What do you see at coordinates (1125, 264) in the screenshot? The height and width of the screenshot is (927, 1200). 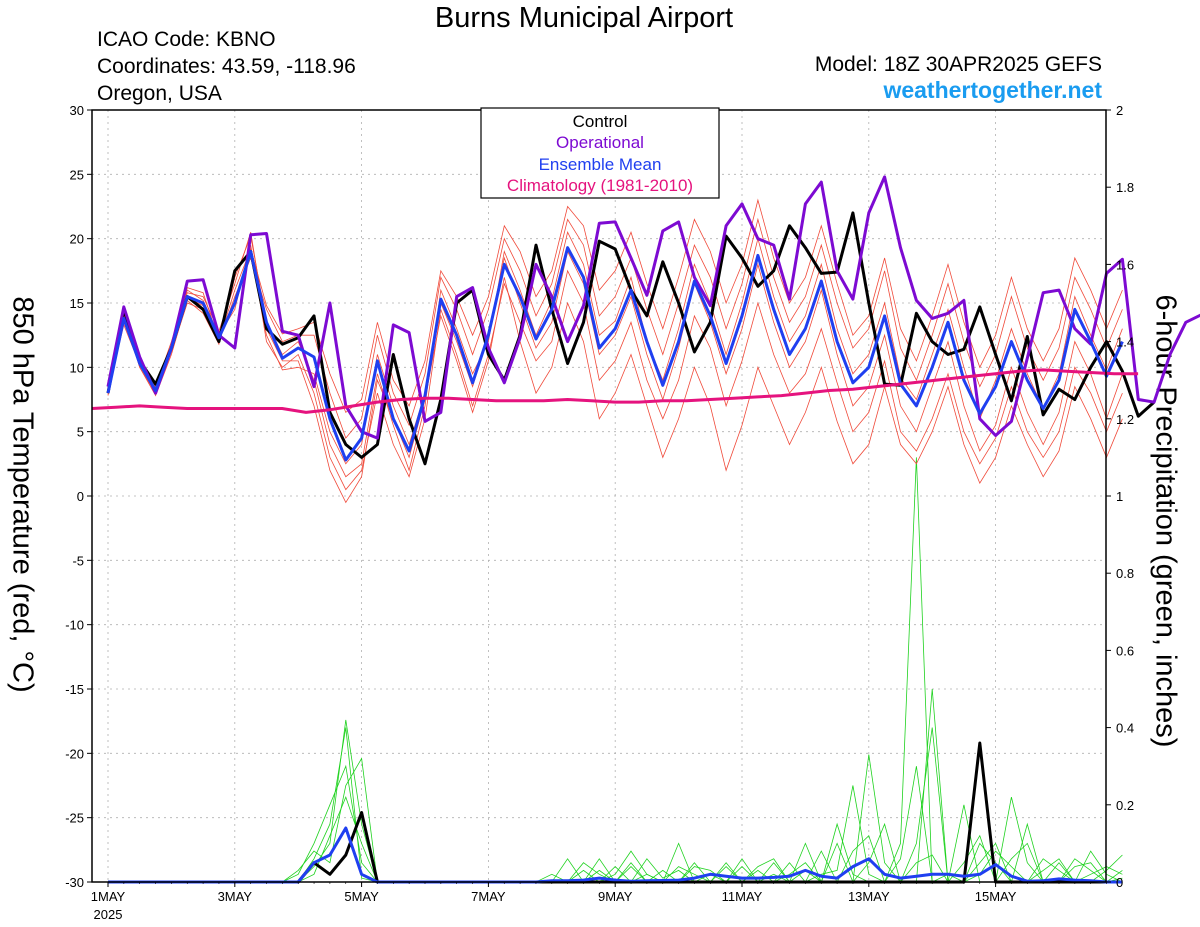 I see `y2-tick-label: 1.6` at bounding box center [1125, 264].